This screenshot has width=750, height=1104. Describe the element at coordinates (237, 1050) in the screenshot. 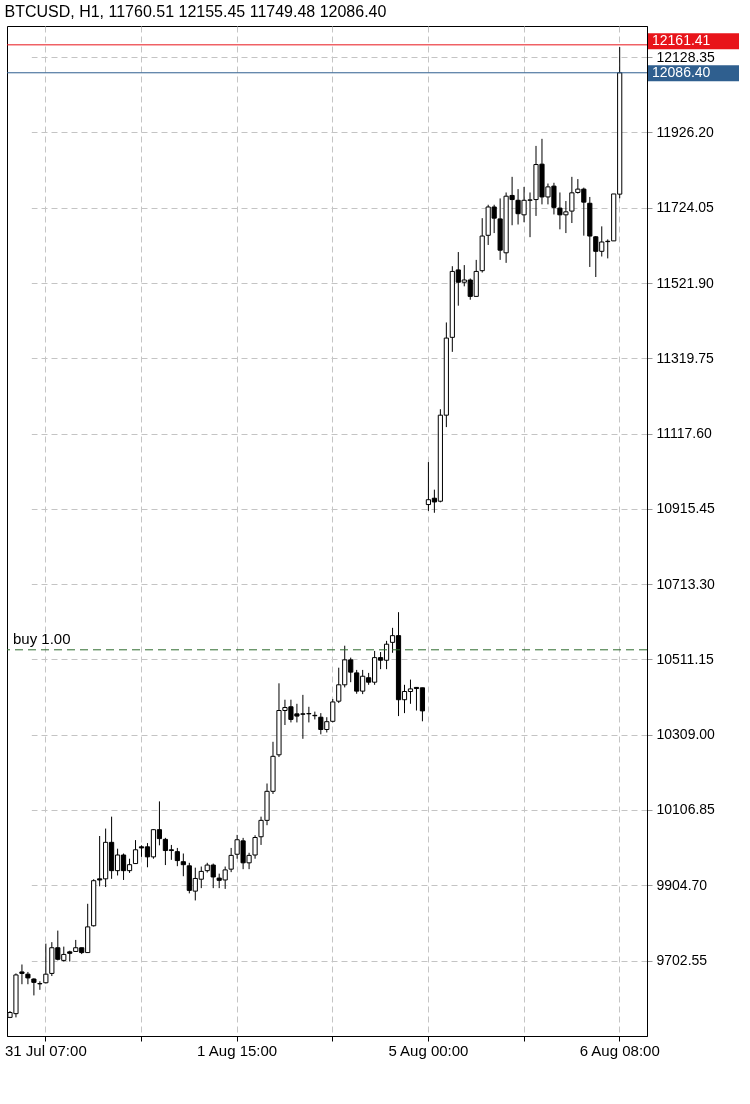

I see `x-tick-label: 1 Aug 15:00` at that location.